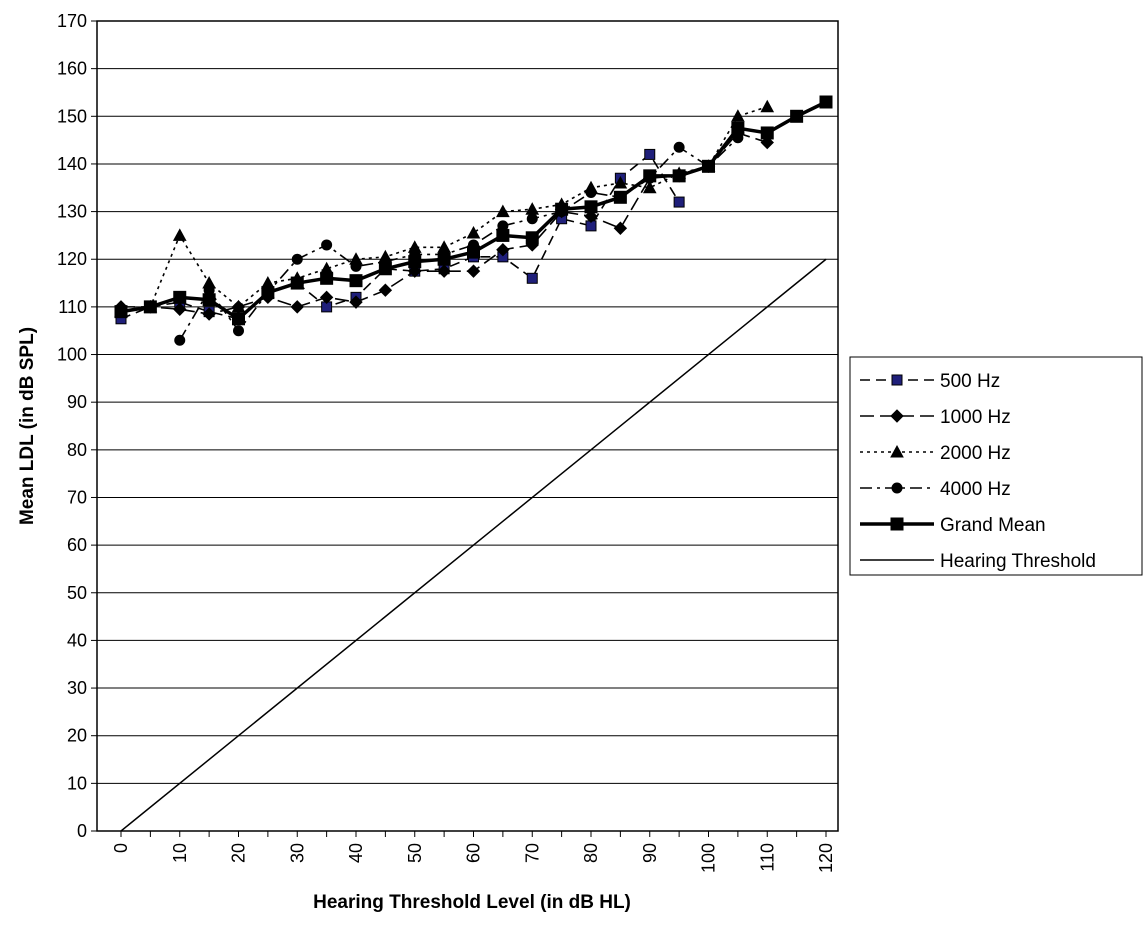  Describe the element at coordinates (993, 525) in the screenshot. I see `legend-label: Grand Mean` at that location.